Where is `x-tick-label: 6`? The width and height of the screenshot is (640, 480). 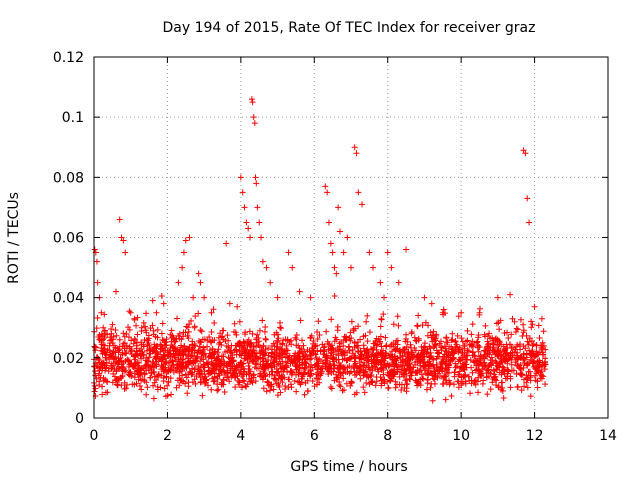
x-tick-label: 6 is located at coordinates (314, 436).